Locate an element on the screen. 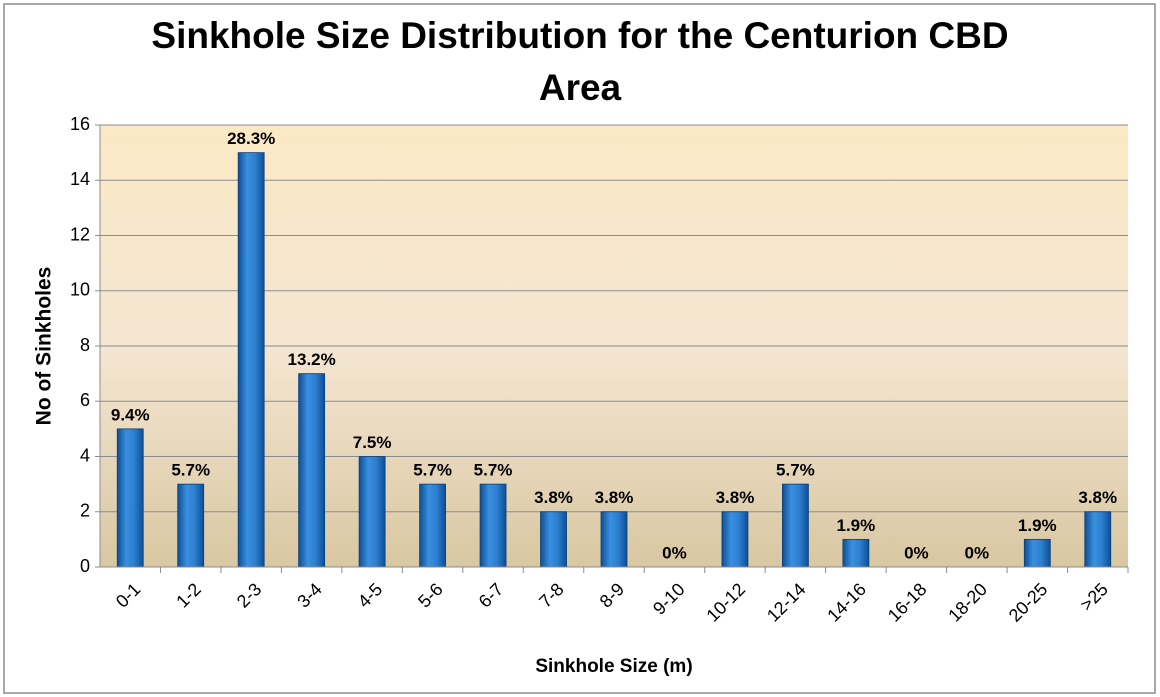 Image resolution: width=1160 pixels, height=697 pixels. data-label: 7.5% is located at coordinates (372, 442).